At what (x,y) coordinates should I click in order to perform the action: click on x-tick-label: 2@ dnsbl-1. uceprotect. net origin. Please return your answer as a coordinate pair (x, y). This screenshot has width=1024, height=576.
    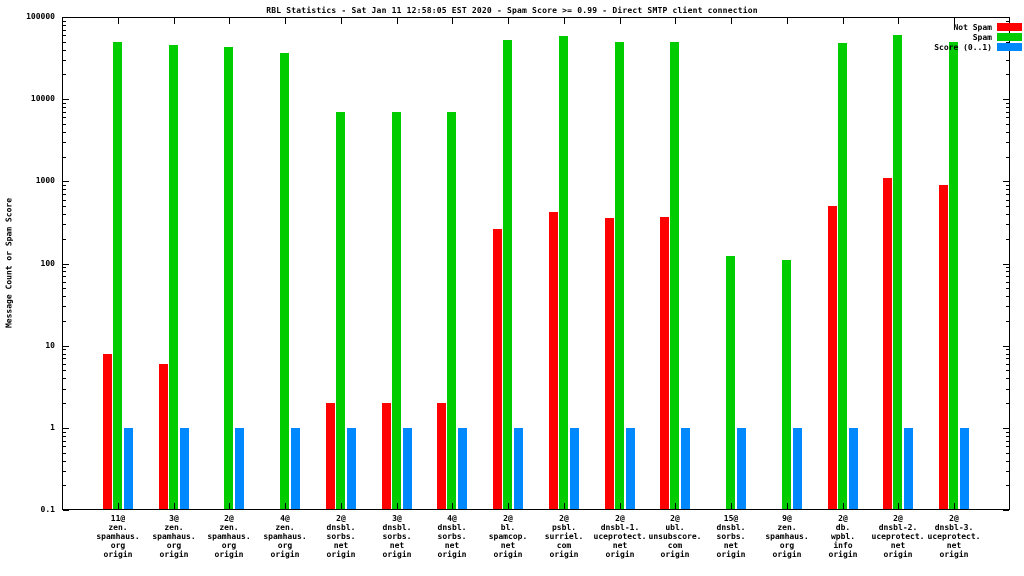
    Looking at the image, I should click on (620, 536).